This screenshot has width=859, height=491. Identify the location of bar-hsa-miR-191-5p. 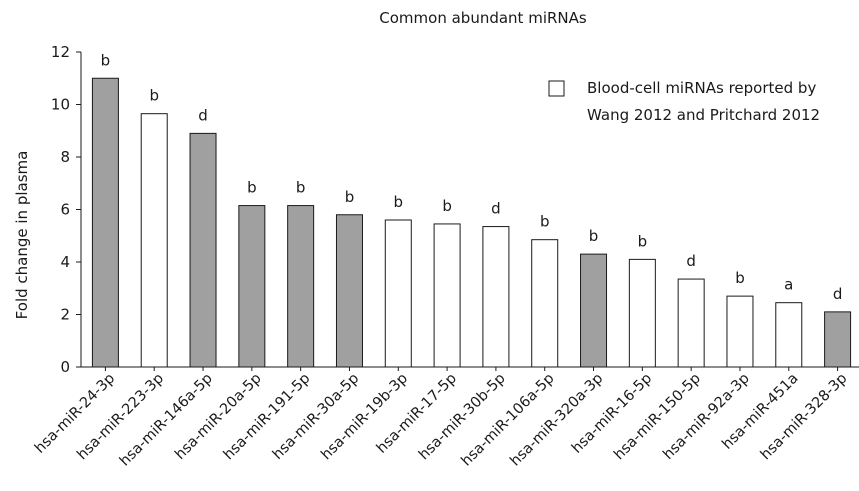
(301, 286).